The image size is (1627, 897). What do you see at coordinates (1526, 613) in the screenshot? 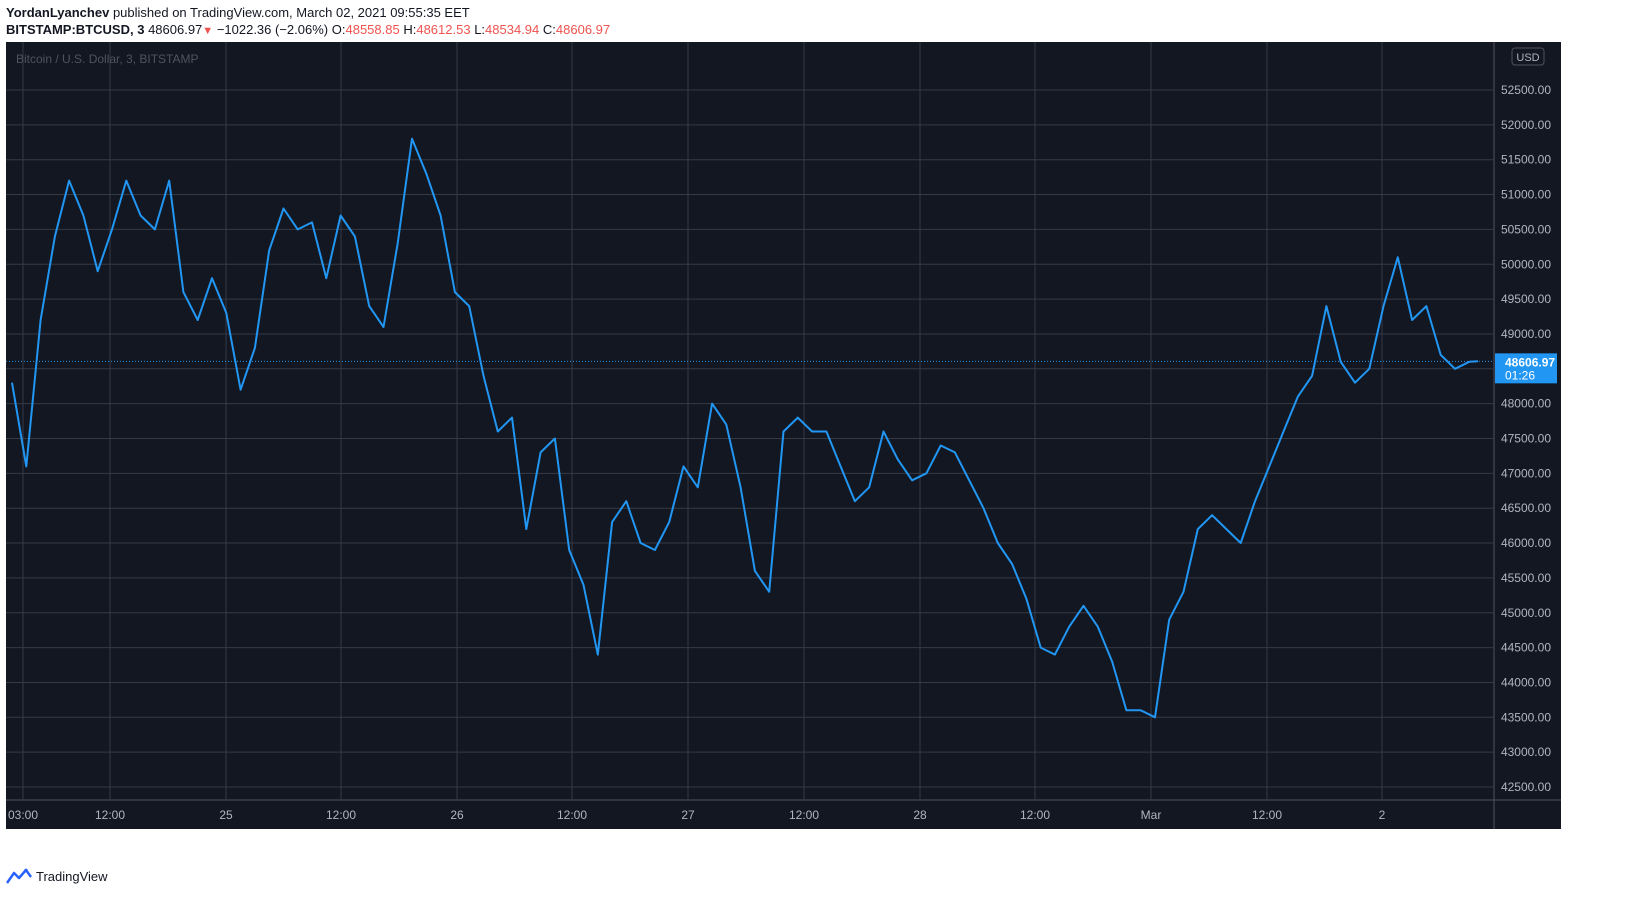
I see `y-tick-label: 45000.00` at bounding box center [1526, 613].